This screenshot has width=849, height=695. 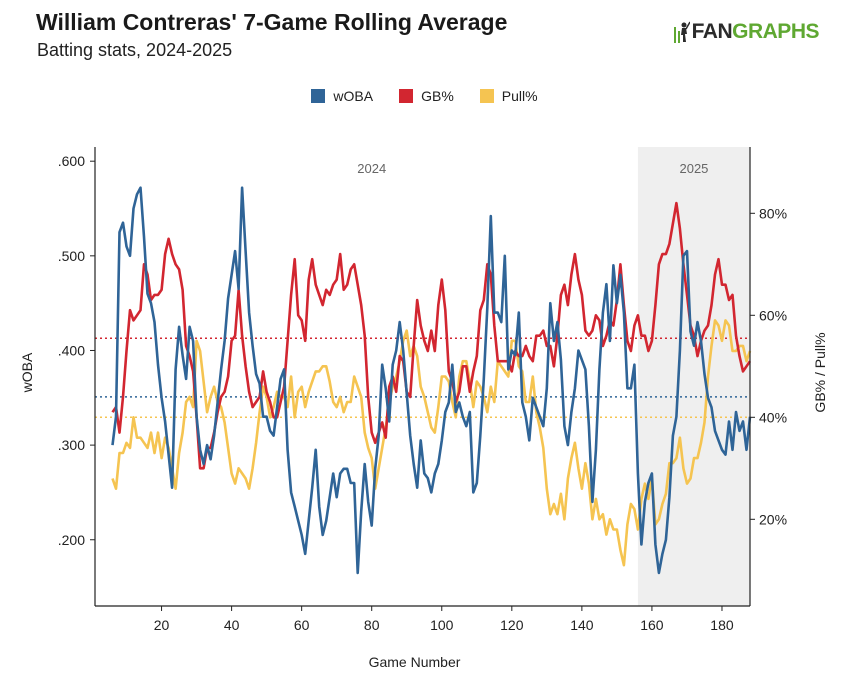 I want to click on y-left-tick-label: .300, so click(x=71, y=445).